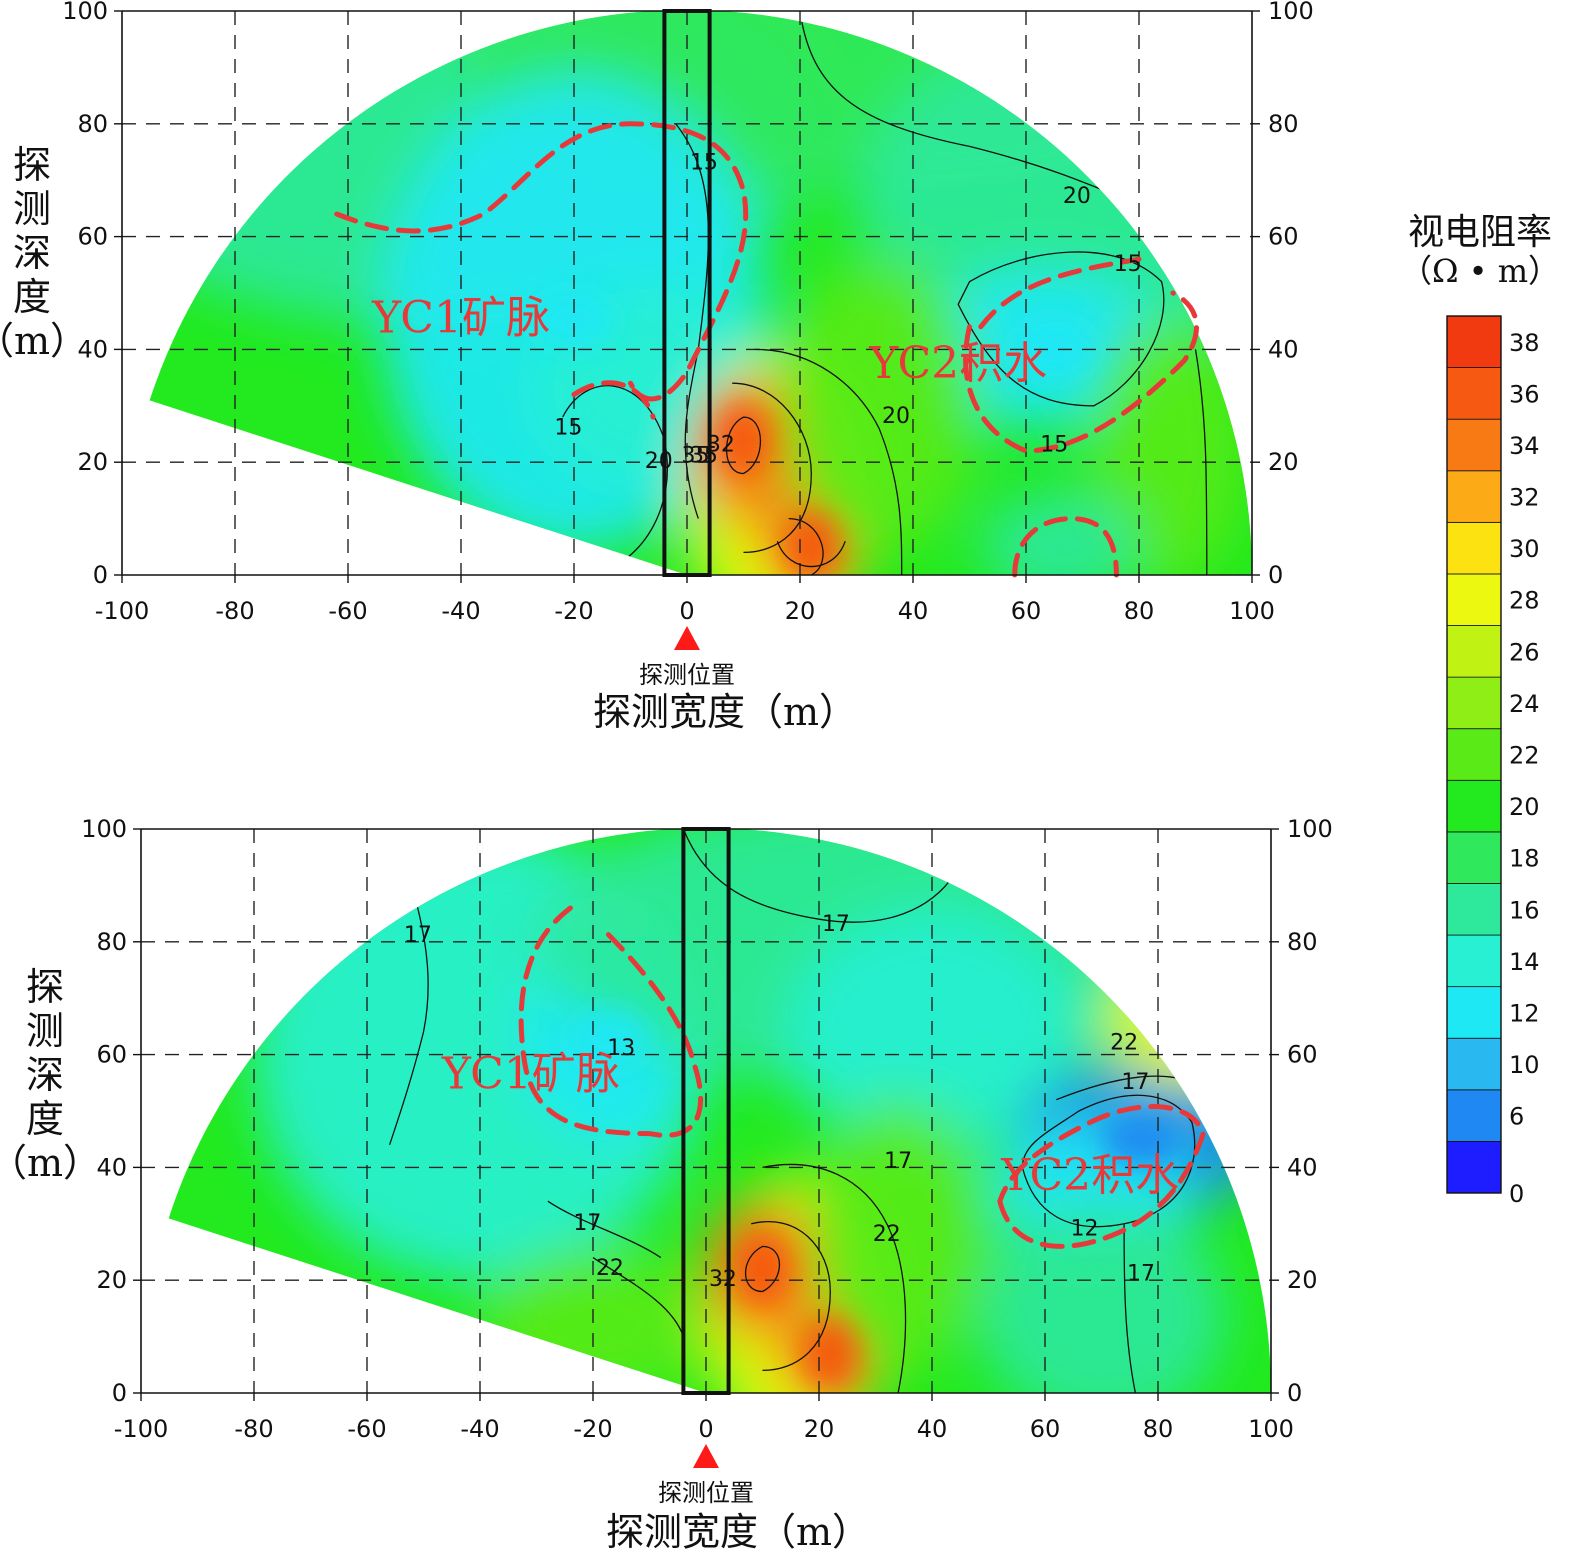  What do you see at coordinates (1524, 549) in the screenshot?
I see `colorbar-tick-label: 30` at bounding box center [1524, 549].